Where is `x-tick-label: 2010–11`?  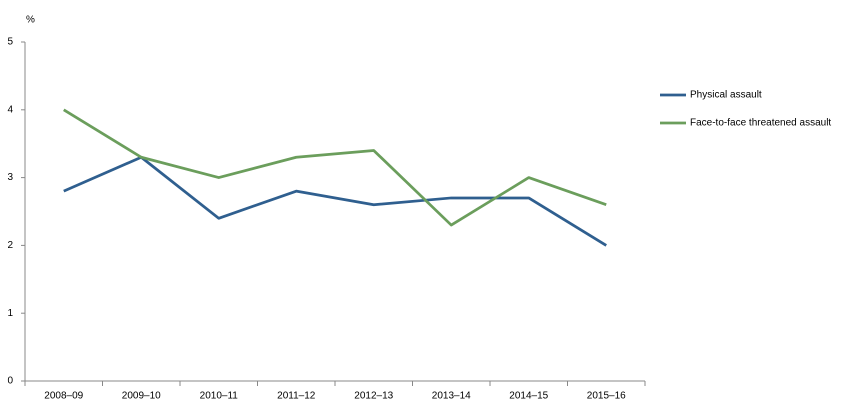
x-tick-label: 2010–11 is located at coordinates (219, 396).